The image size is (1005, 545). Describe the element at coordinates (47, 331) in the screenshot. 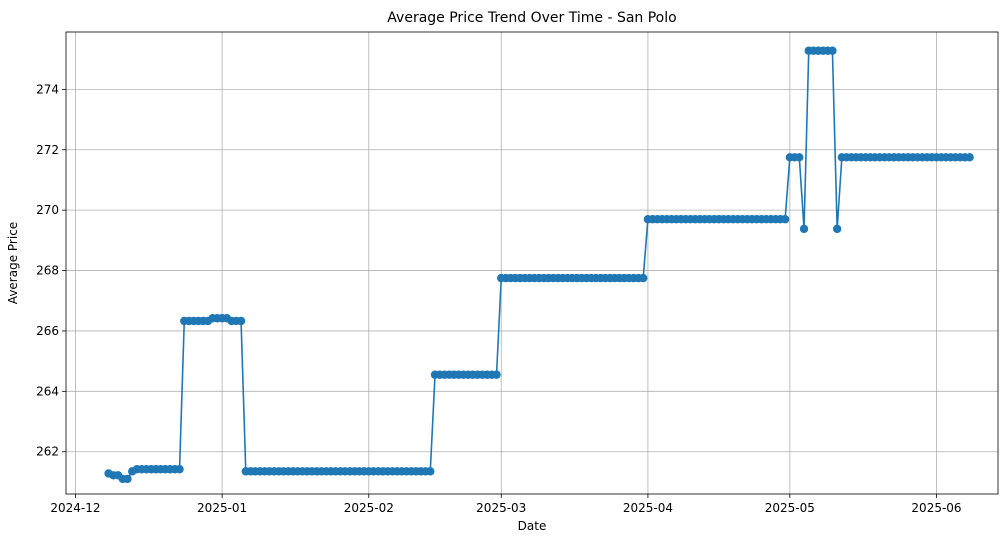

I see `y-tick-label: 266` at that location.